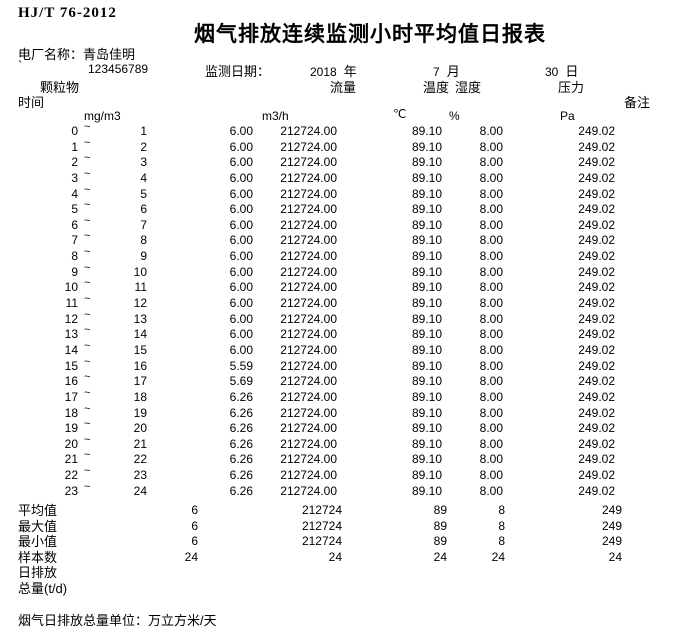 This screenshot has width=678, height=638. Describe the element at coordinates (436, 87) in the screenshot. I see `column-header-temperature: 温度` at that location.